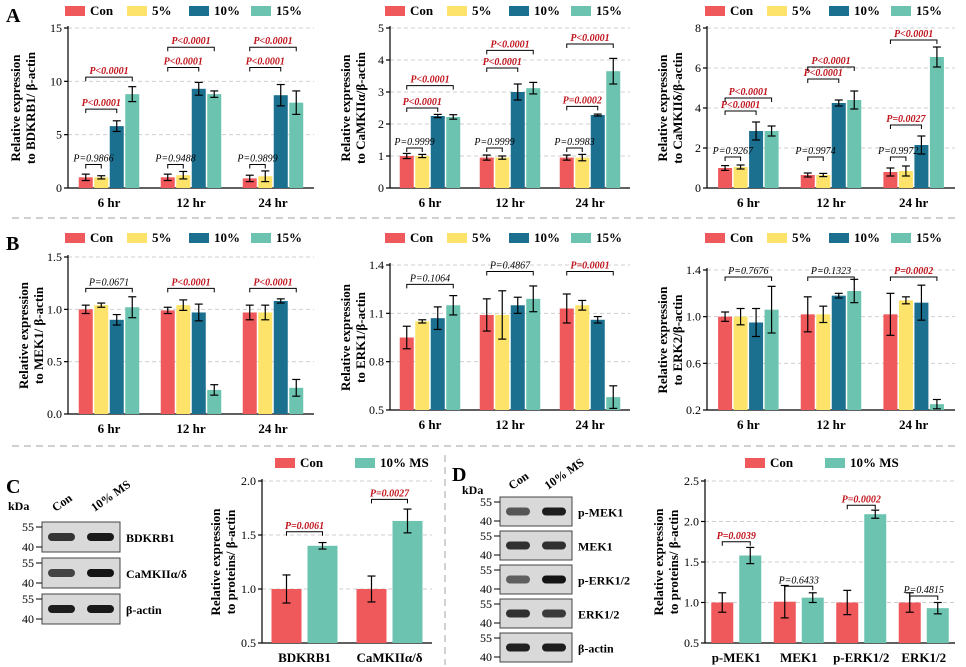 The image size is (966, 667). Describe the element at coordinates (150, 538) in the screenshot. I see `blot-target-label: BDKRB1` at that location.